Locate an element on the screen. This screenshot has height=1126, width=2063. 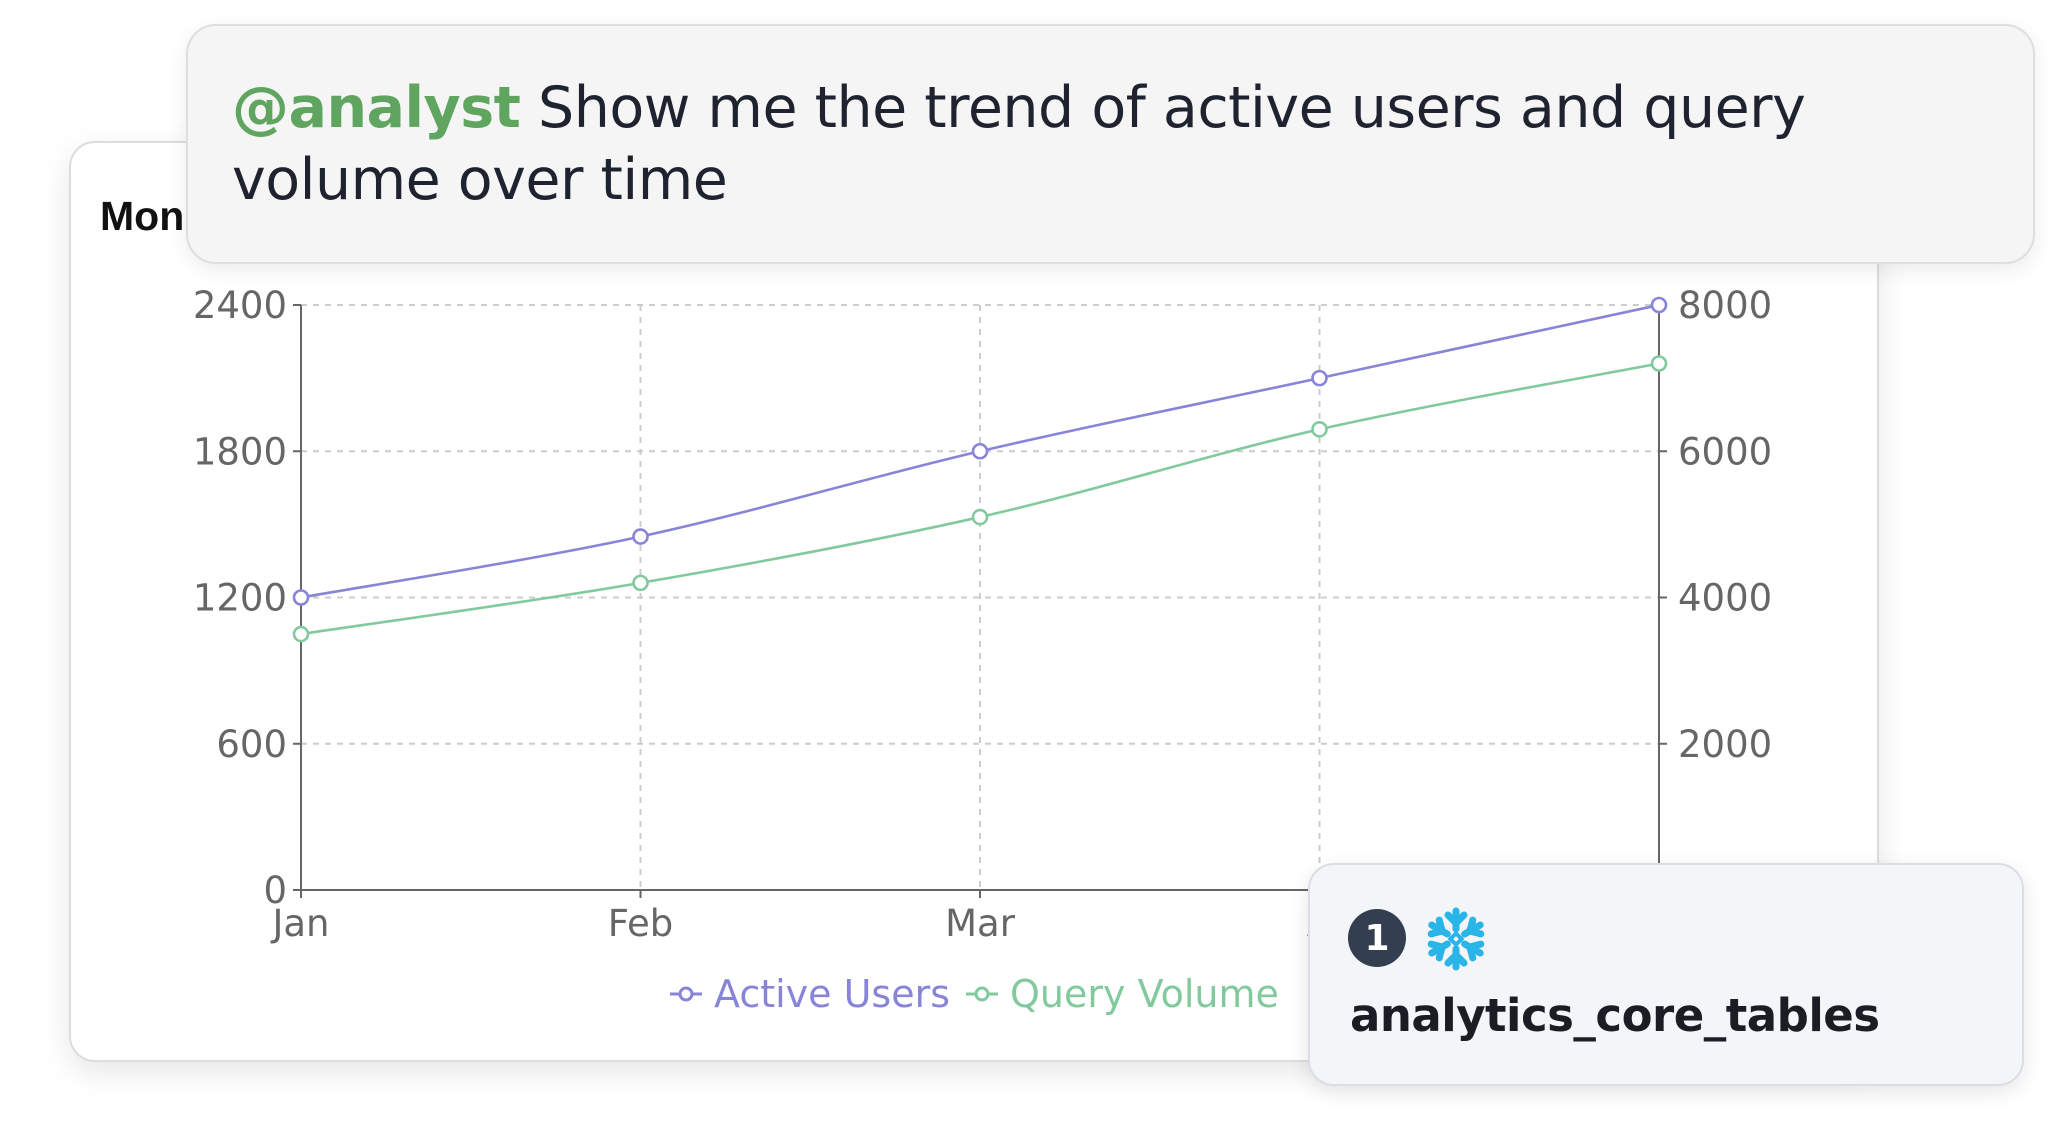
y-left-tick-label: 1800 is located at coordinates (240, 451).